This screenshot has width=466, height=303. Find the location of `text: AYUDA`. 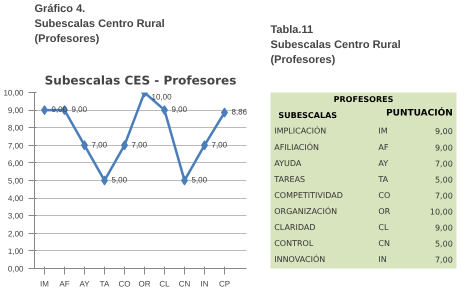

text: AYUDA is located at coordinates (288, 163).